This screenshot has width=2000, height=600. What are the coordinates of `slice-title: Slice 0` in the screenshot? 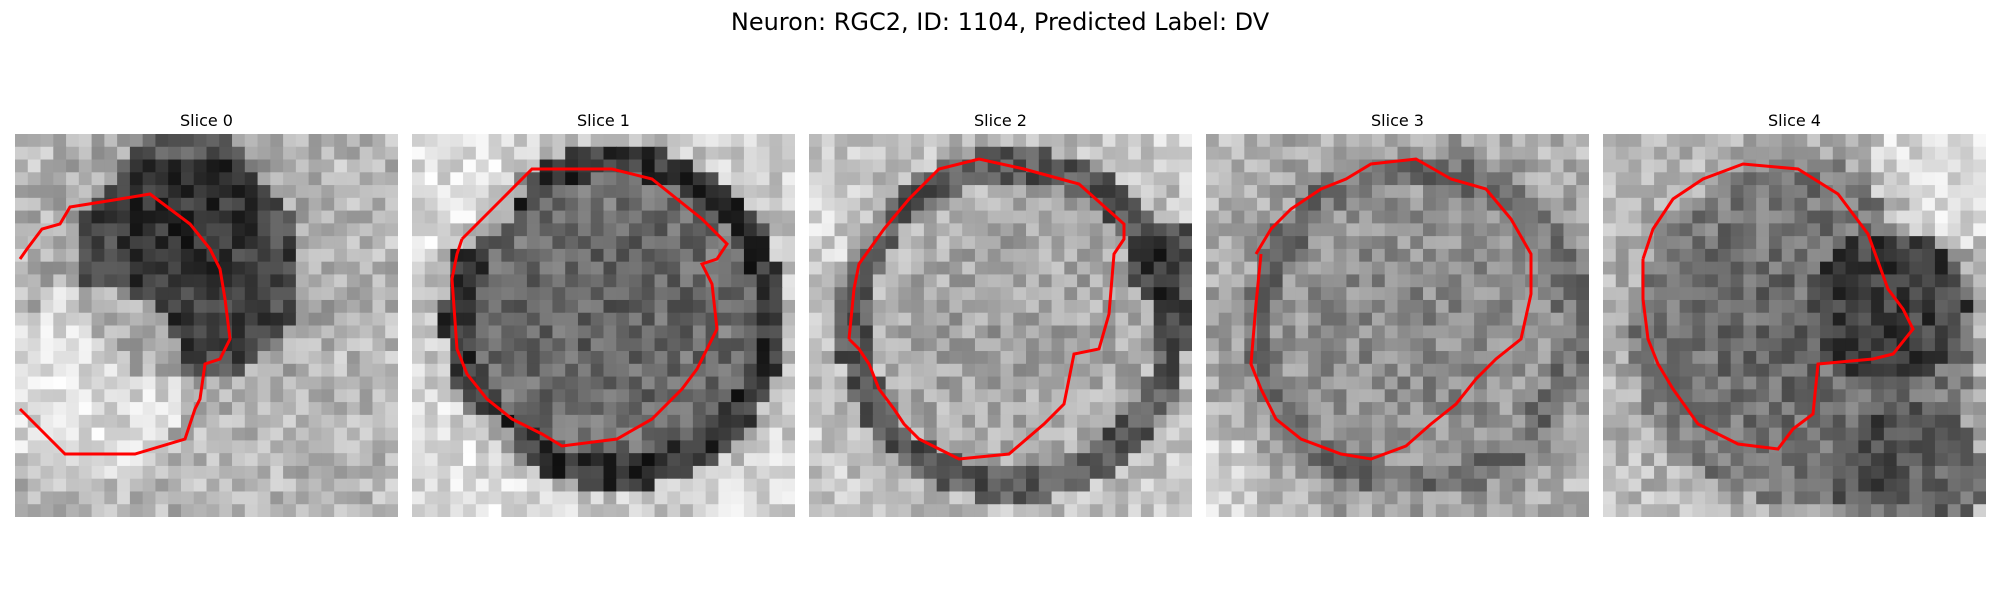 It's located at (206, 120).